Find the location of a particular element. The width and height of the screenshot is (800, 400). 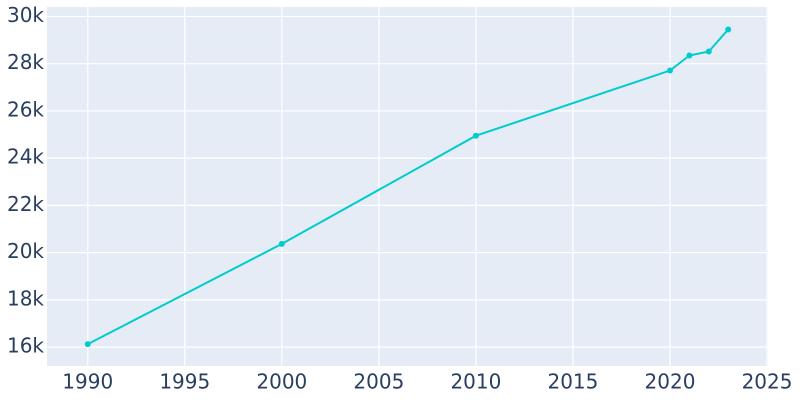

y-tick-label: 18k is located at coordinates (25, 298).